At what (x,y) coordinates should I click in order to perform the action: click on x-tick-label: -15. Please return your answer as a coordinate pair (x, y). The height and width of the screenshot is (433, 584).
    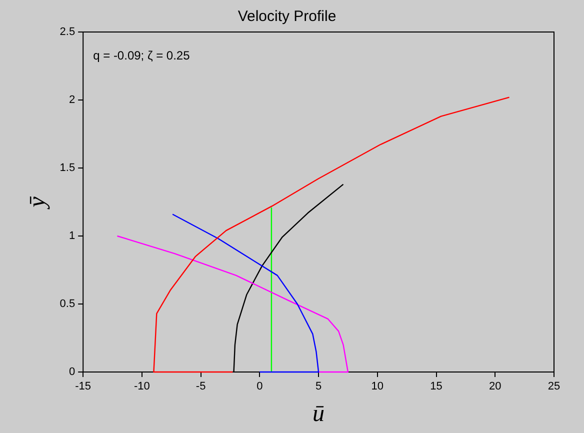
    Looking at the image, I should click on (83, 386).